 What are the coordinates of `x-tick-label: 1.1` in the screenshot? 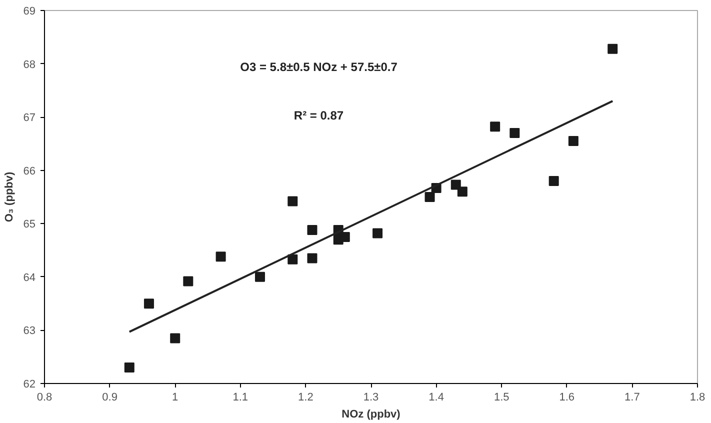 It's located at (240, 398).